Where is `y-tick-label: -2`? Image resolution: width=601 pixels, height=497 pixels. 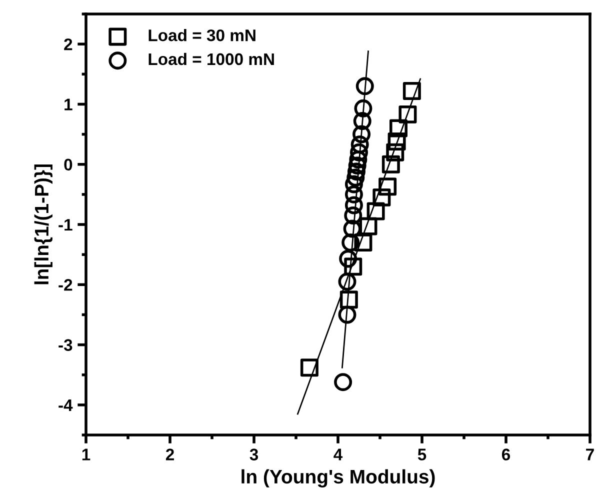
y-tick-label: -2 is located at coordinates (65, 285).